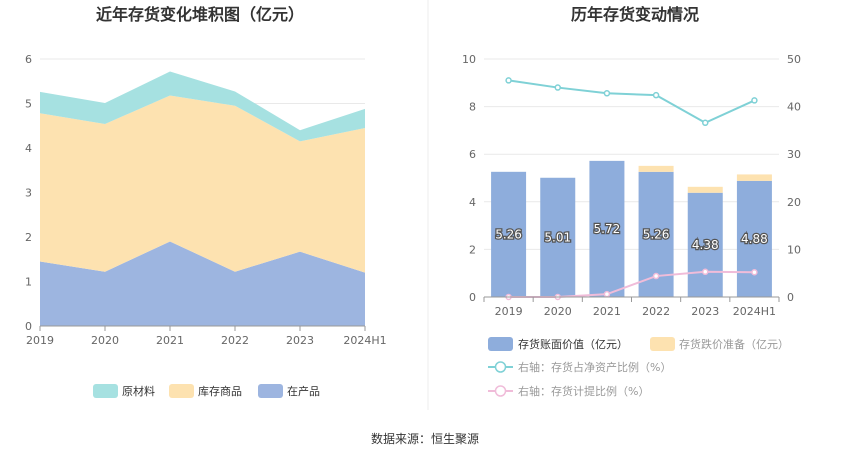  Describe the element at coordinates (28, 282) in the screenshot. I see `left-y-tick-label: 1` at that location.